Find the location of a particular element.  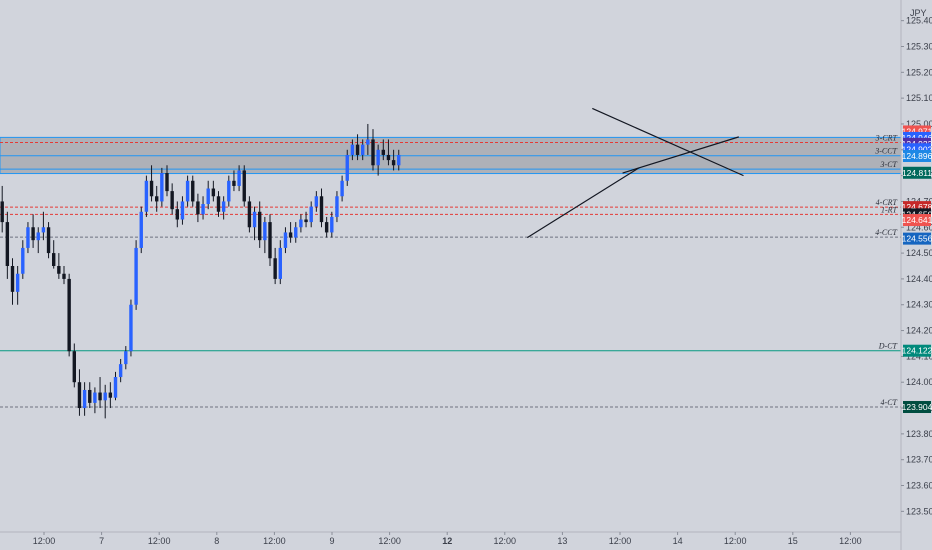

price-tick-label: 124.300 is located at coordinates (919, 305).